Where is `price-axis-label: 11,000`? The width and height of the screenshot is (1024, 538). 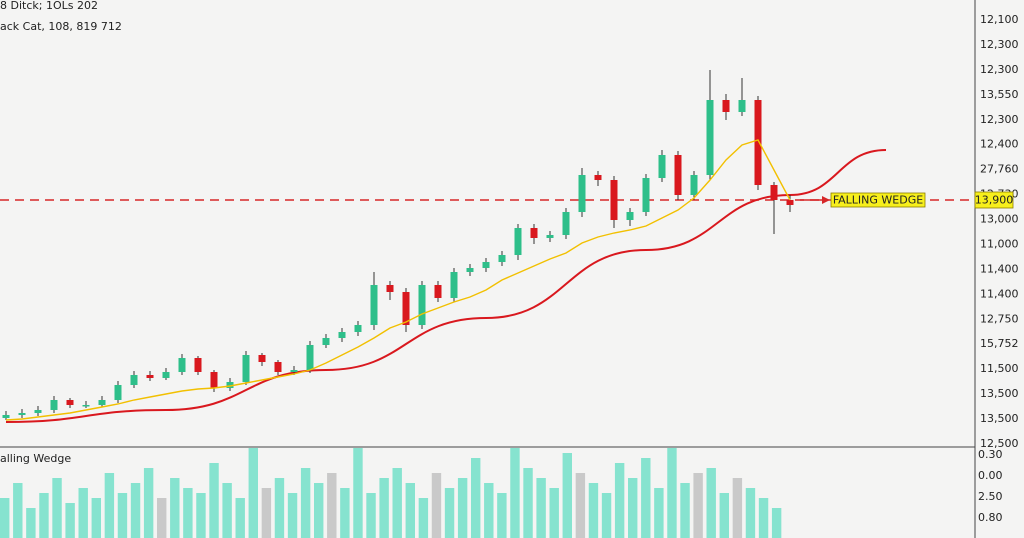
price-axis-label: 11,000 is located at coordinates (999, 243).